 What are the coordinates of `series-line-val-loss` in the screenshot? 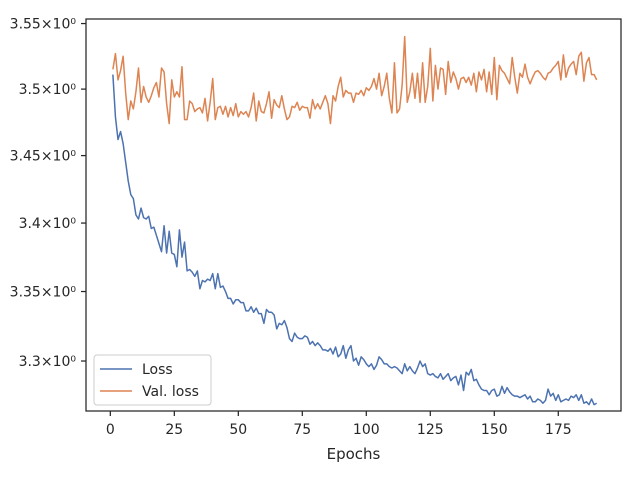 It's located at (355, 80).